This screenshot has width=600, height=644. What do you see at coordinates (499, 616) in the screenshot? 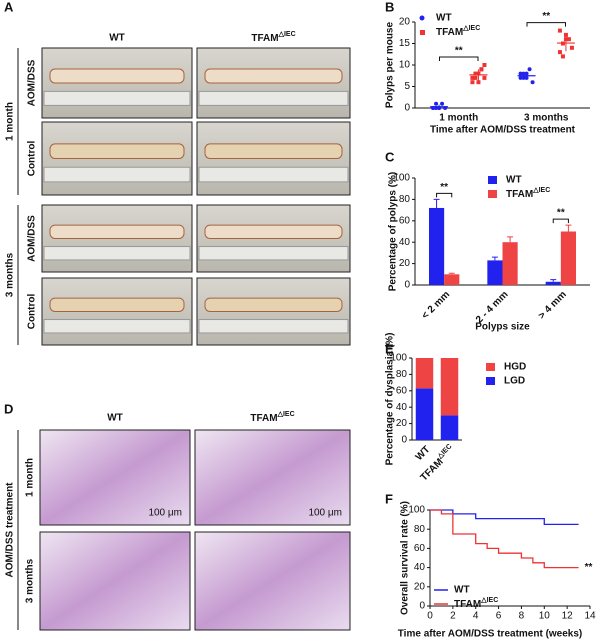
I see `x-tick-label: 6` at bounding box center [499, 616].